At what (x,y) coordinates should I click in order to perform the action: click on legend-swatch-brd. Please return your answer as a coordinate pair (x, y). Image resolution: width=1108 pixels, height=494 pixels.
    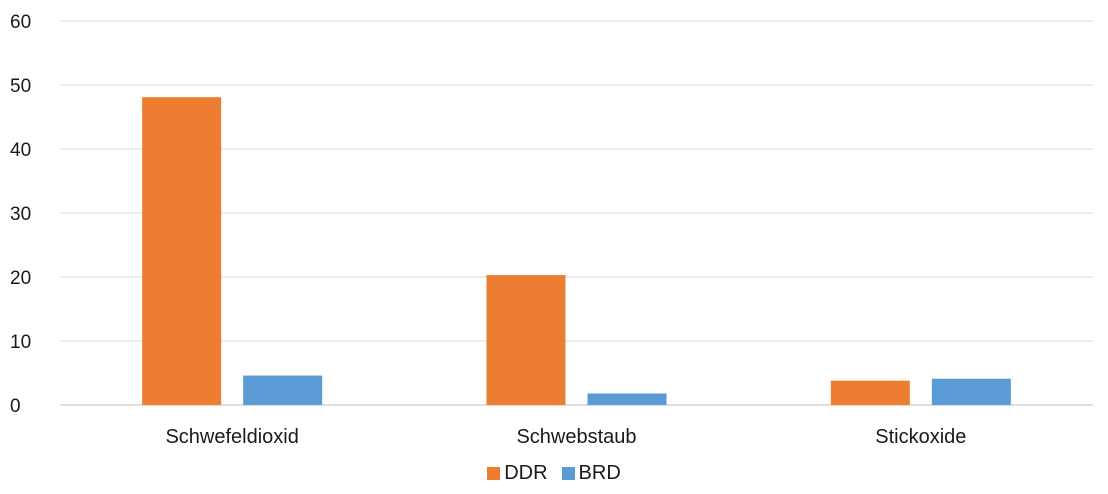
    Looking at the image, I should click on (568, 473).